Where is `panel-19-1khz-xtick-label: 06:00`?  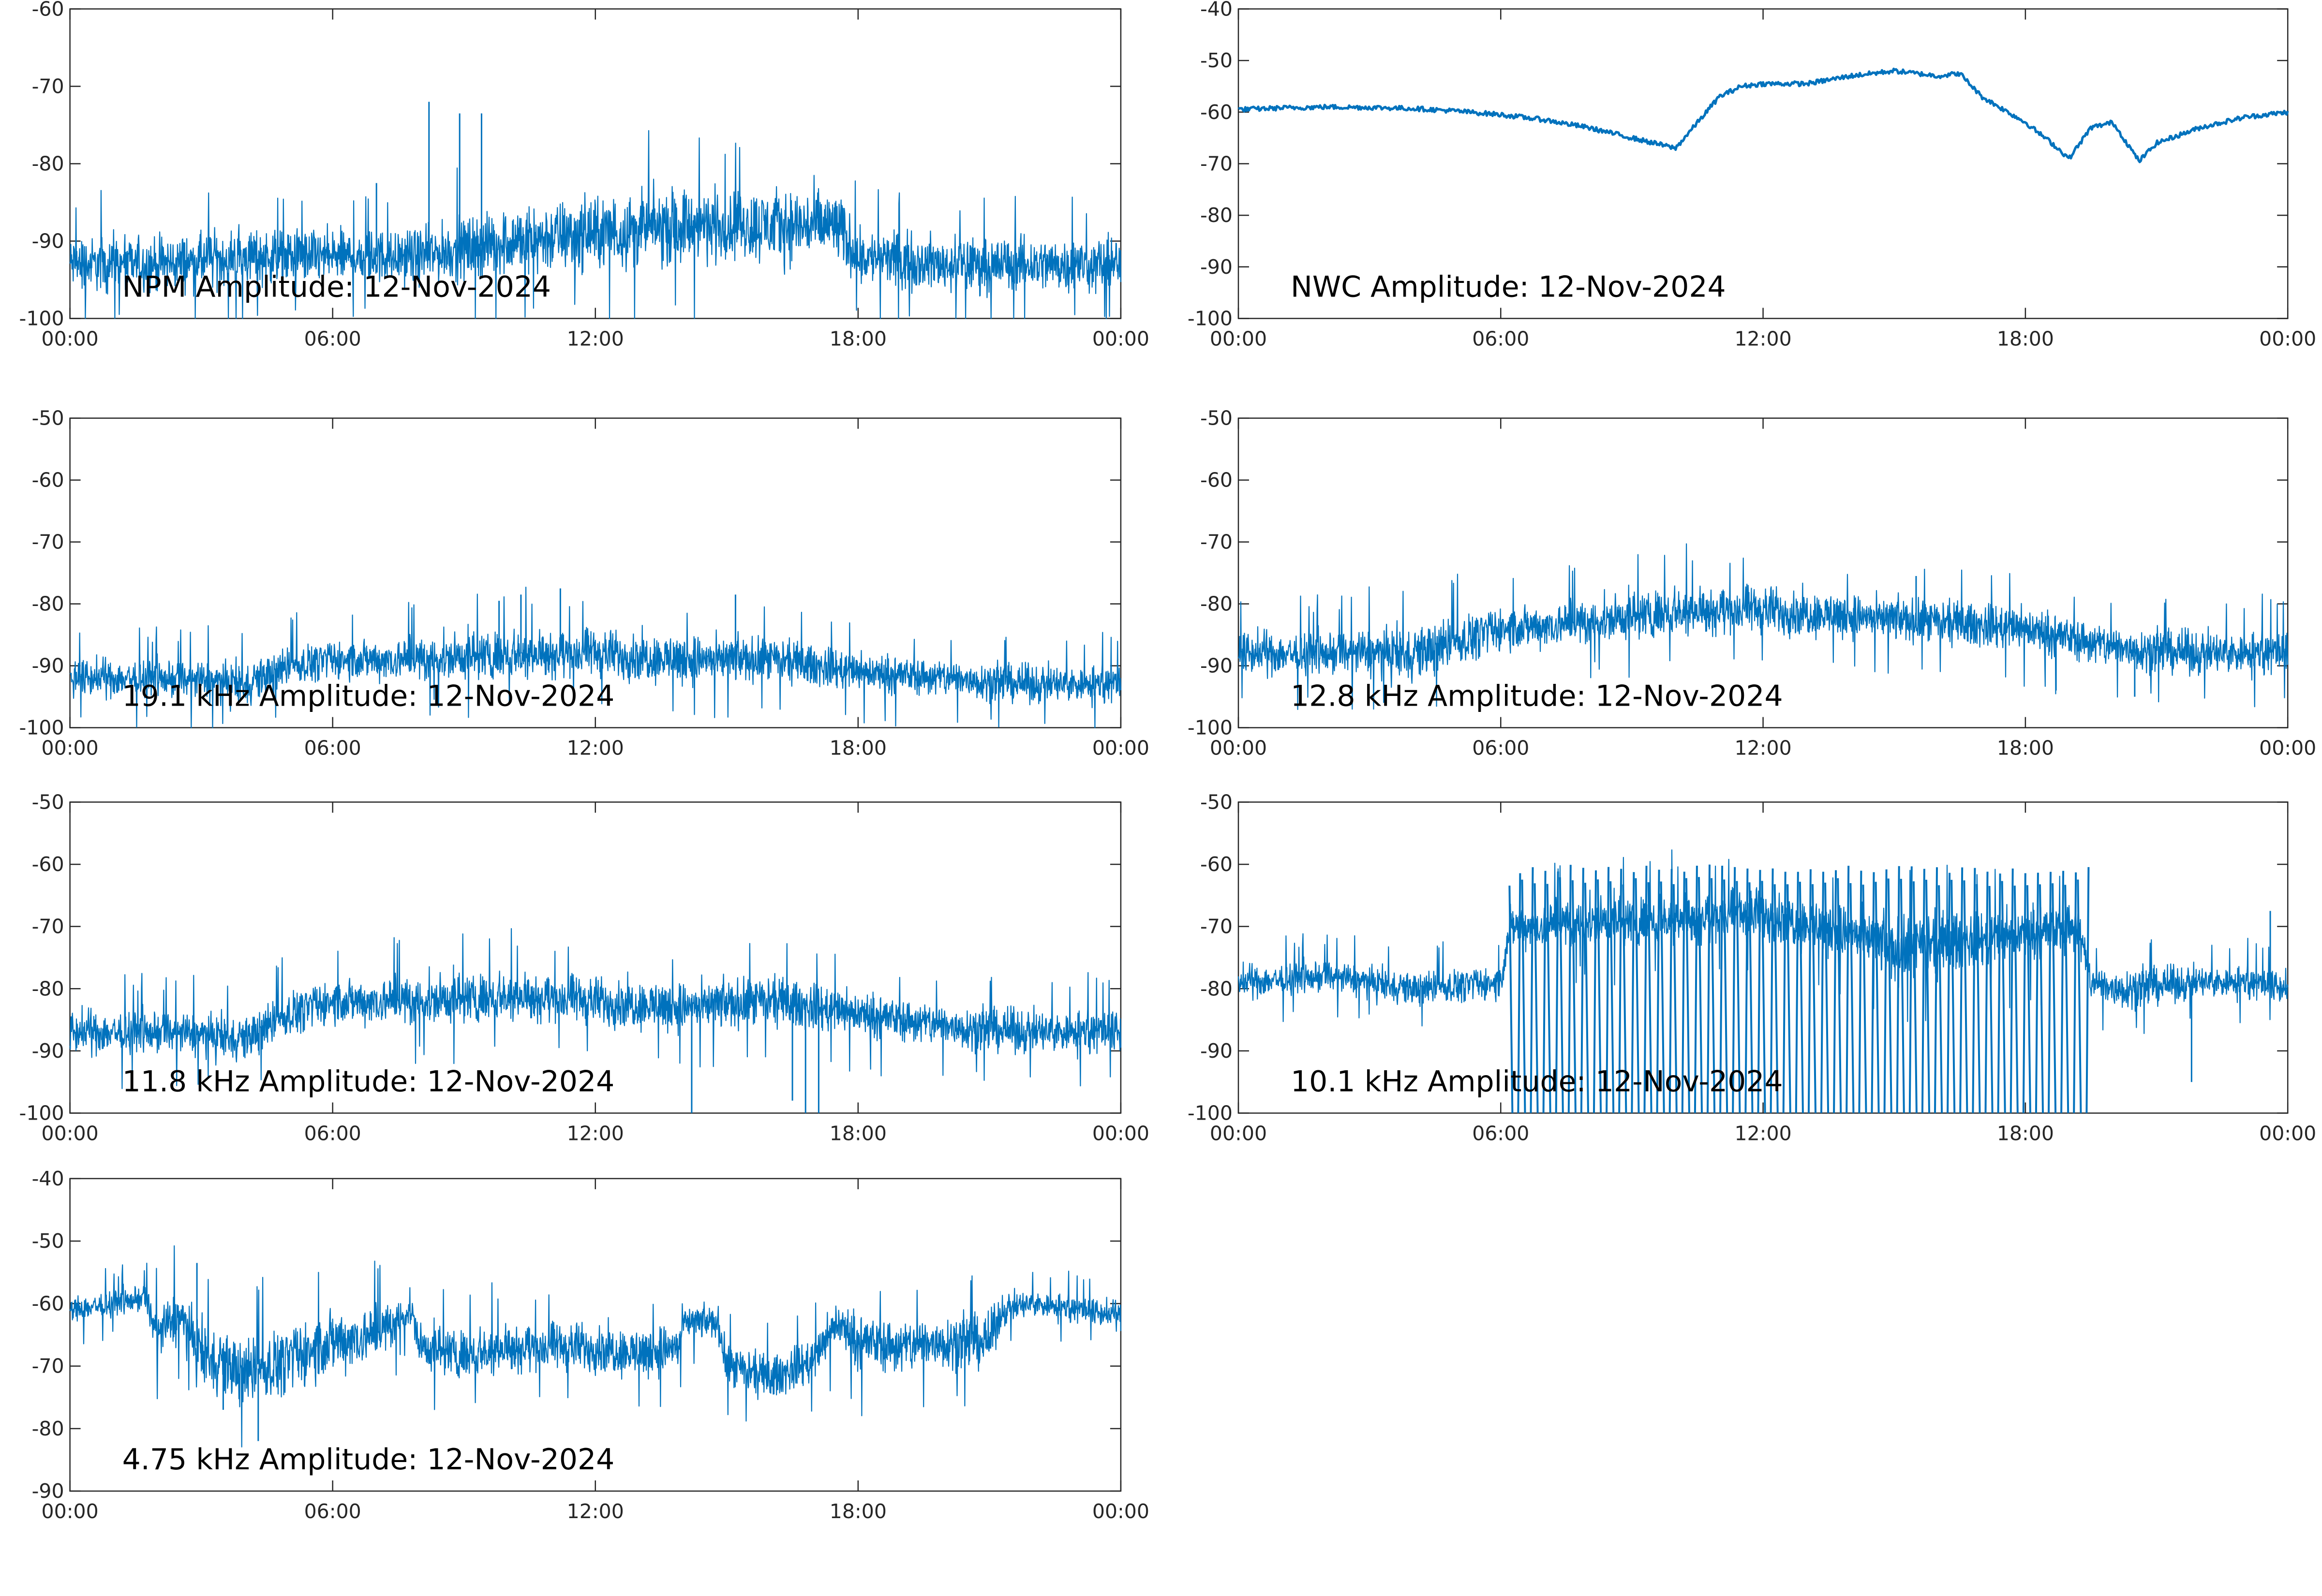
panel-19-1khz-xtick-label: 06:00 is located at coordinates (332, 748).